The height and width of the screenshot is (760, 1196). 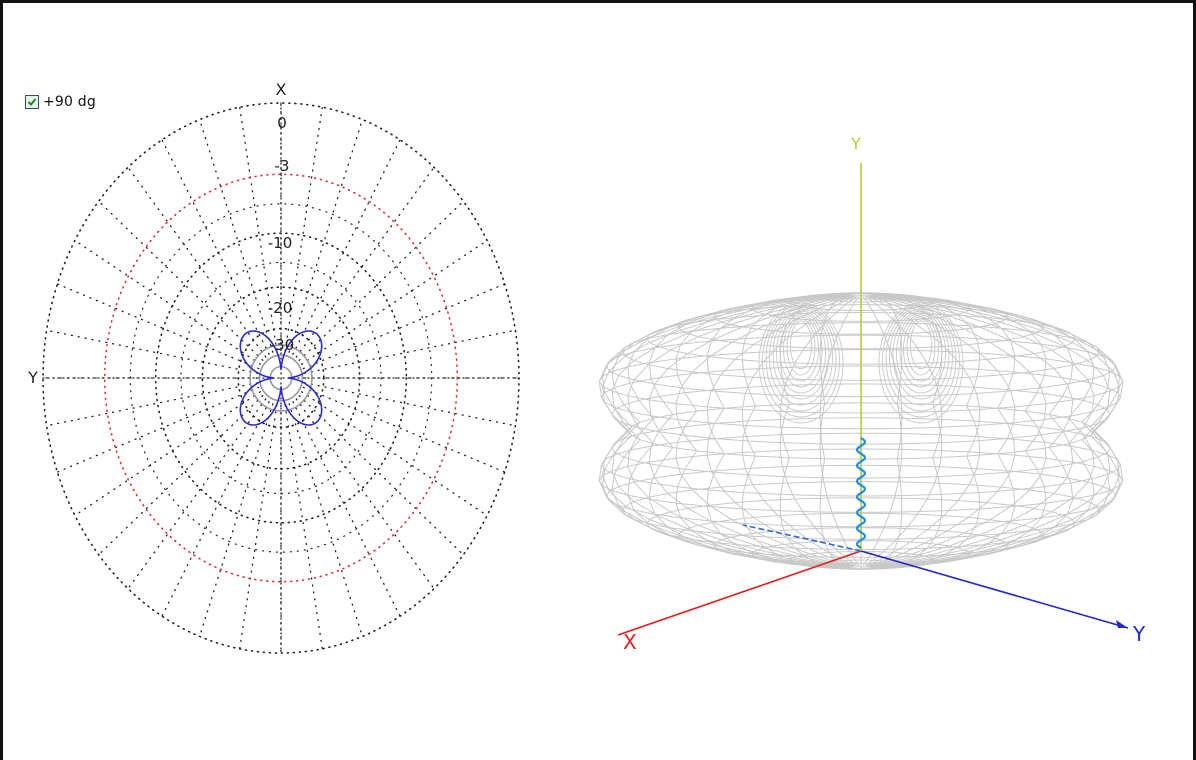 I want to click on axis-y-3d, so click(x=994, y=589).